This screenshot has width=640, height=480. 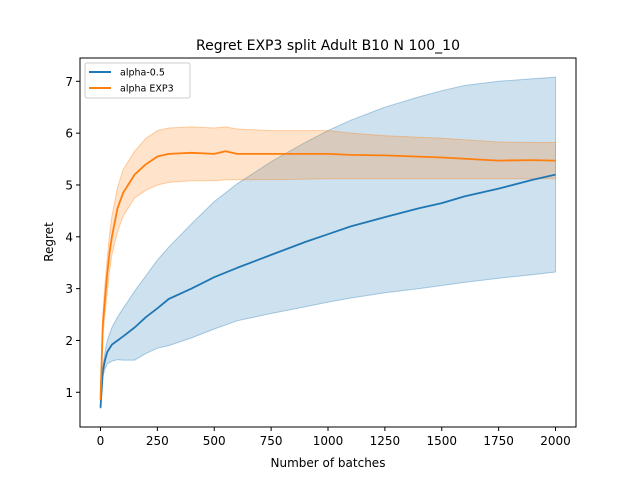 I want to click on x-axis-ticks: 0 250 500 750 1000 1250 1500 1750 2000, so click(x=334, y=437).